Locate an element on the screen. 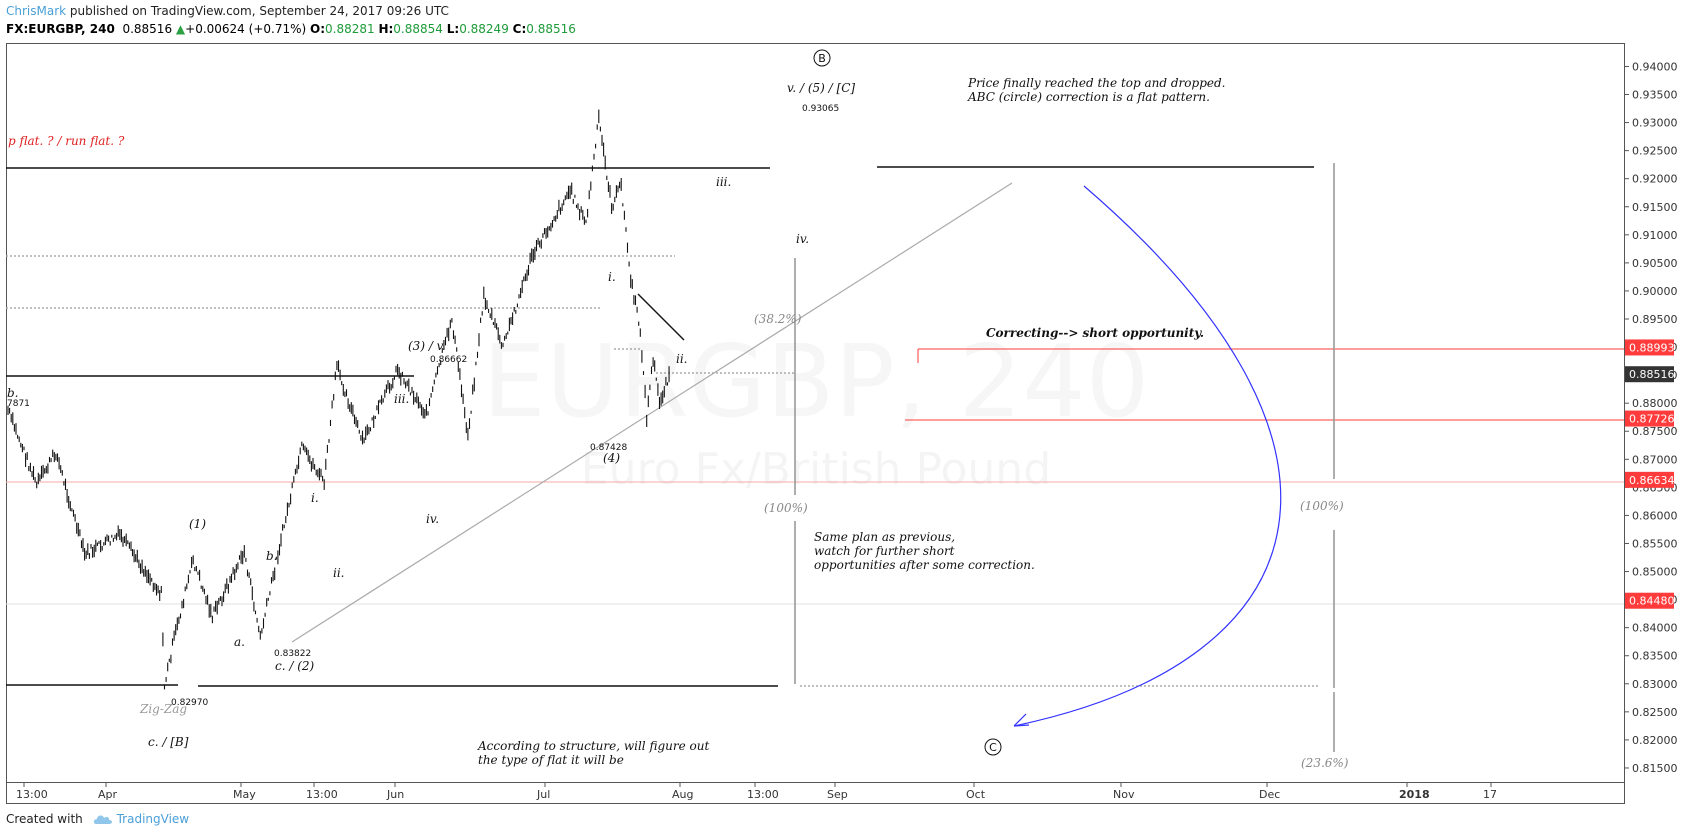  label-wave4-price: 0.87428 is located at coordinates (608, 448).